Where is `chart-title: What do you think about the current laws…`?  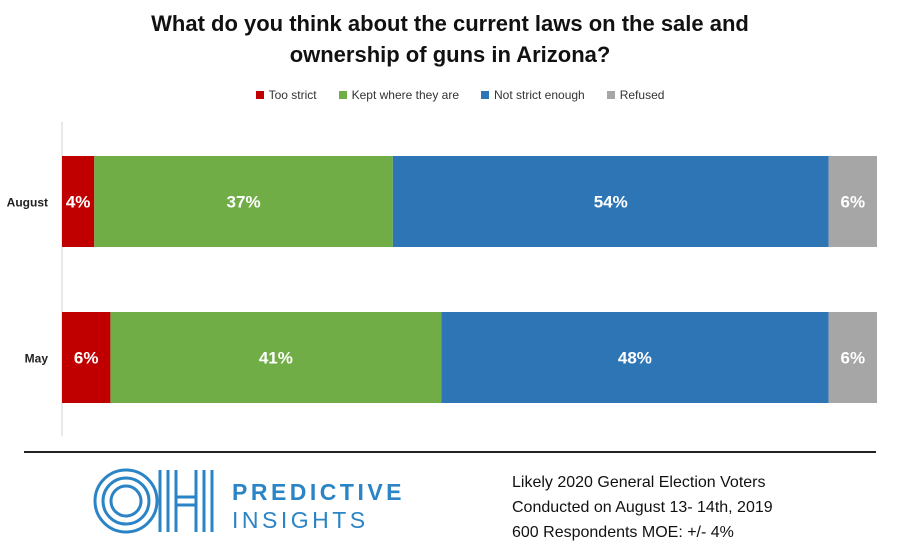
chart-title: What do you think about the current laws… is located at coordinates (450, 39).